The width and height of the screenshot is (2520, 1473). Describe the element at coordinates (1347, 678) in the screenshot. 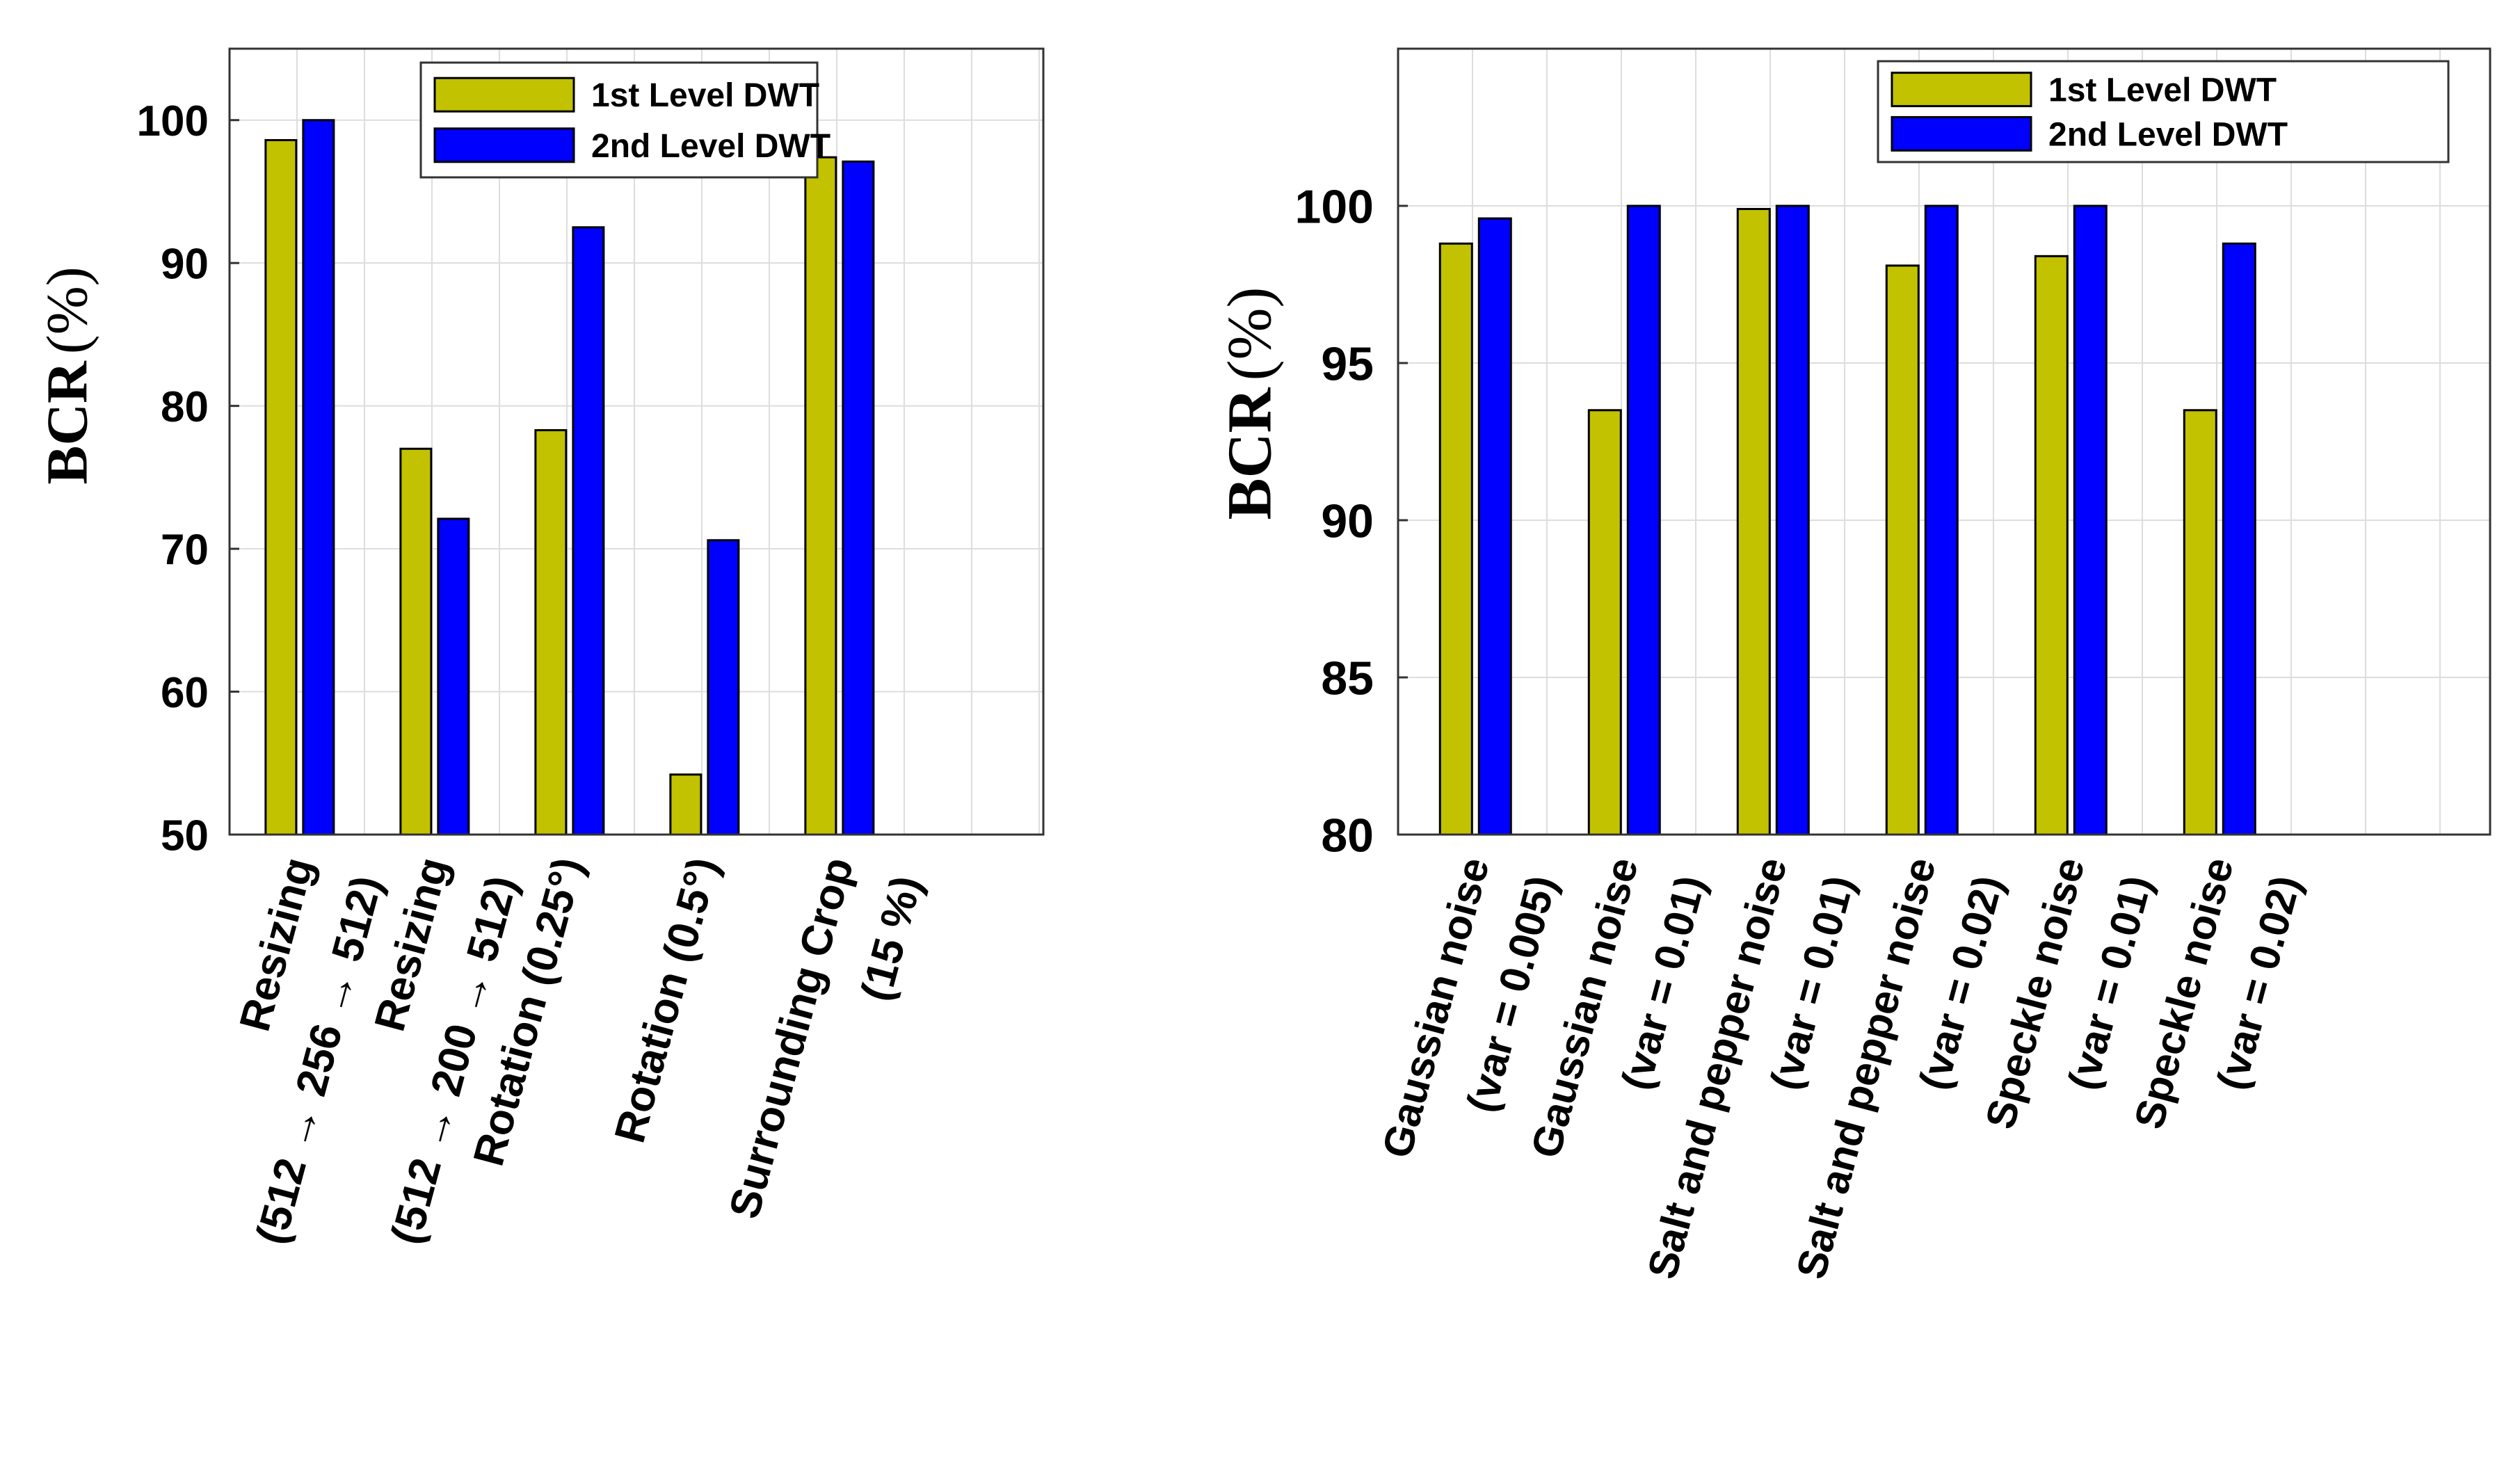

I see `y-tick-label: 85` at that location.